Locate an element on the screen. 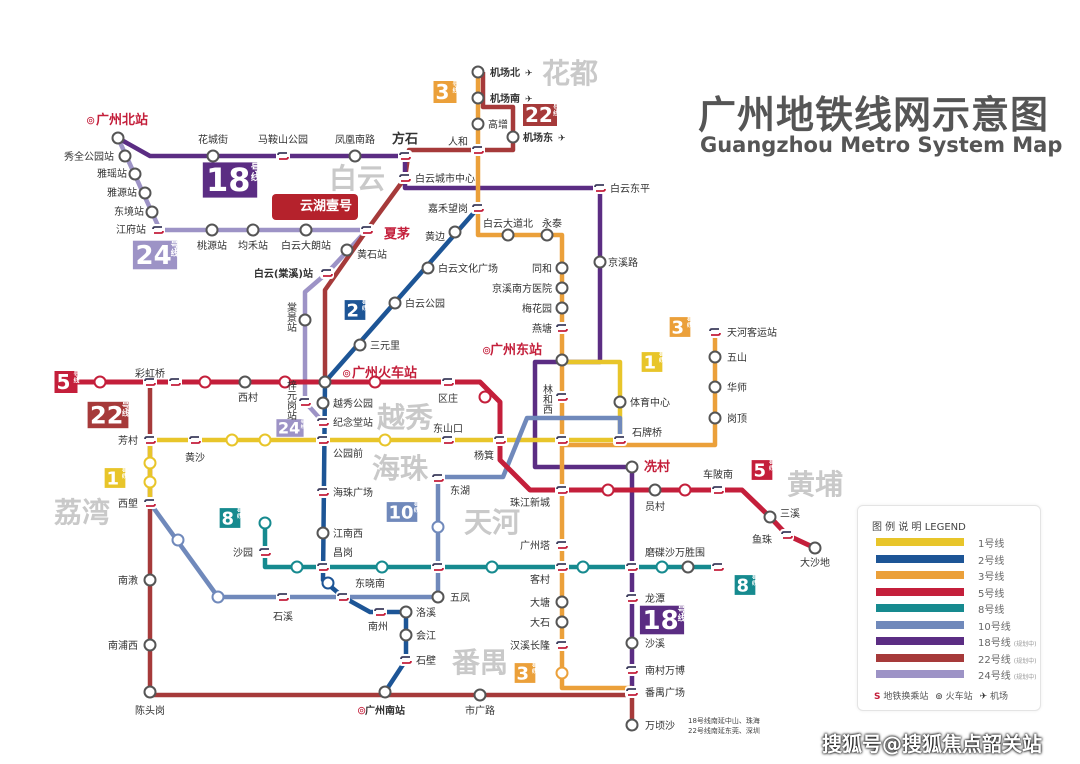  station-fangcun is located at coordinates (150, 440).